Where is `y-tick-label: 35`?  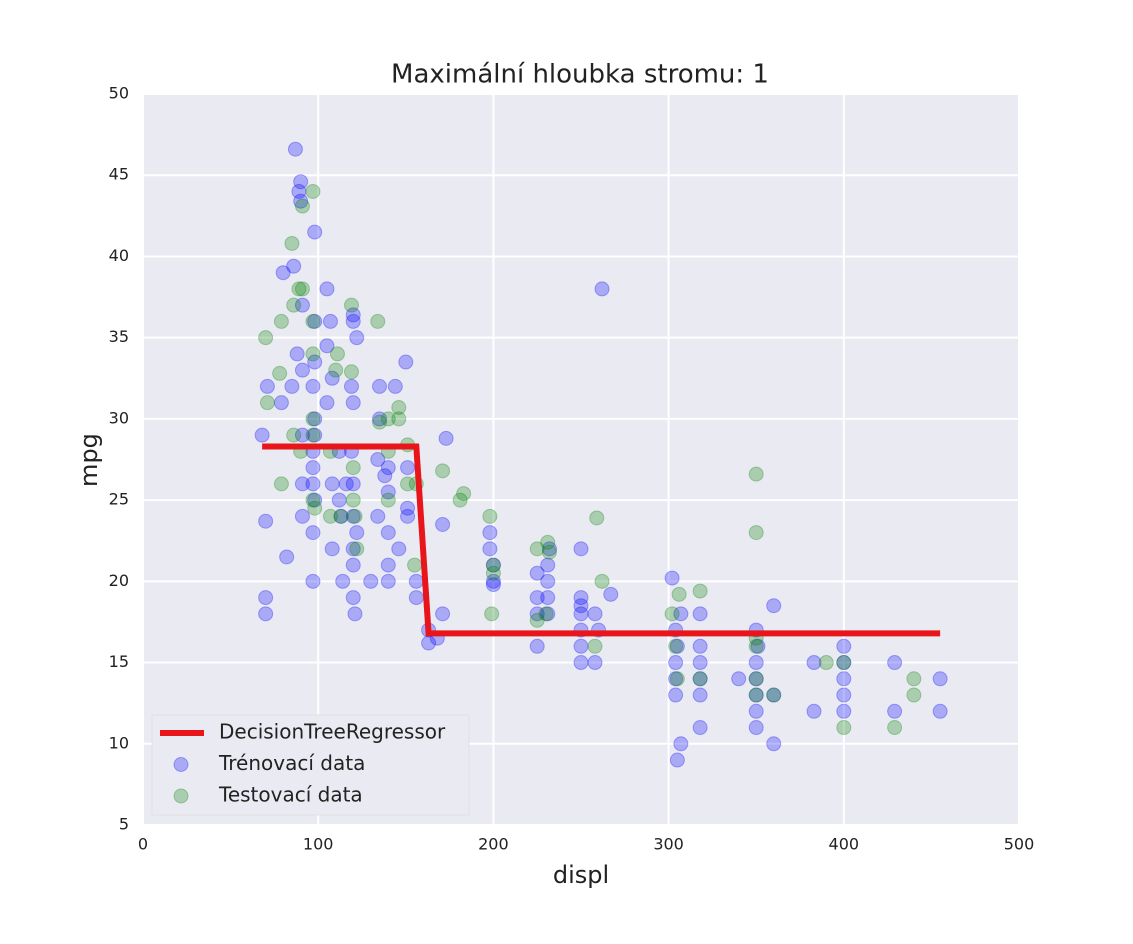
y-tick-label: 35 is located at coordinates (119, 336).